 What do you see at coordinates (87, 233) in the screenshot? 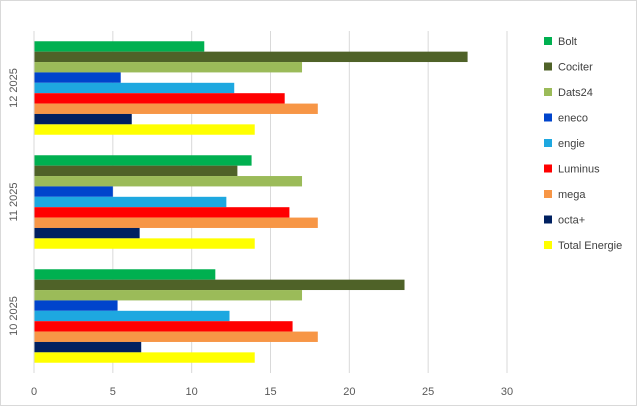
I see `bar-octa--11-2025` at bounding box center [87, 233].